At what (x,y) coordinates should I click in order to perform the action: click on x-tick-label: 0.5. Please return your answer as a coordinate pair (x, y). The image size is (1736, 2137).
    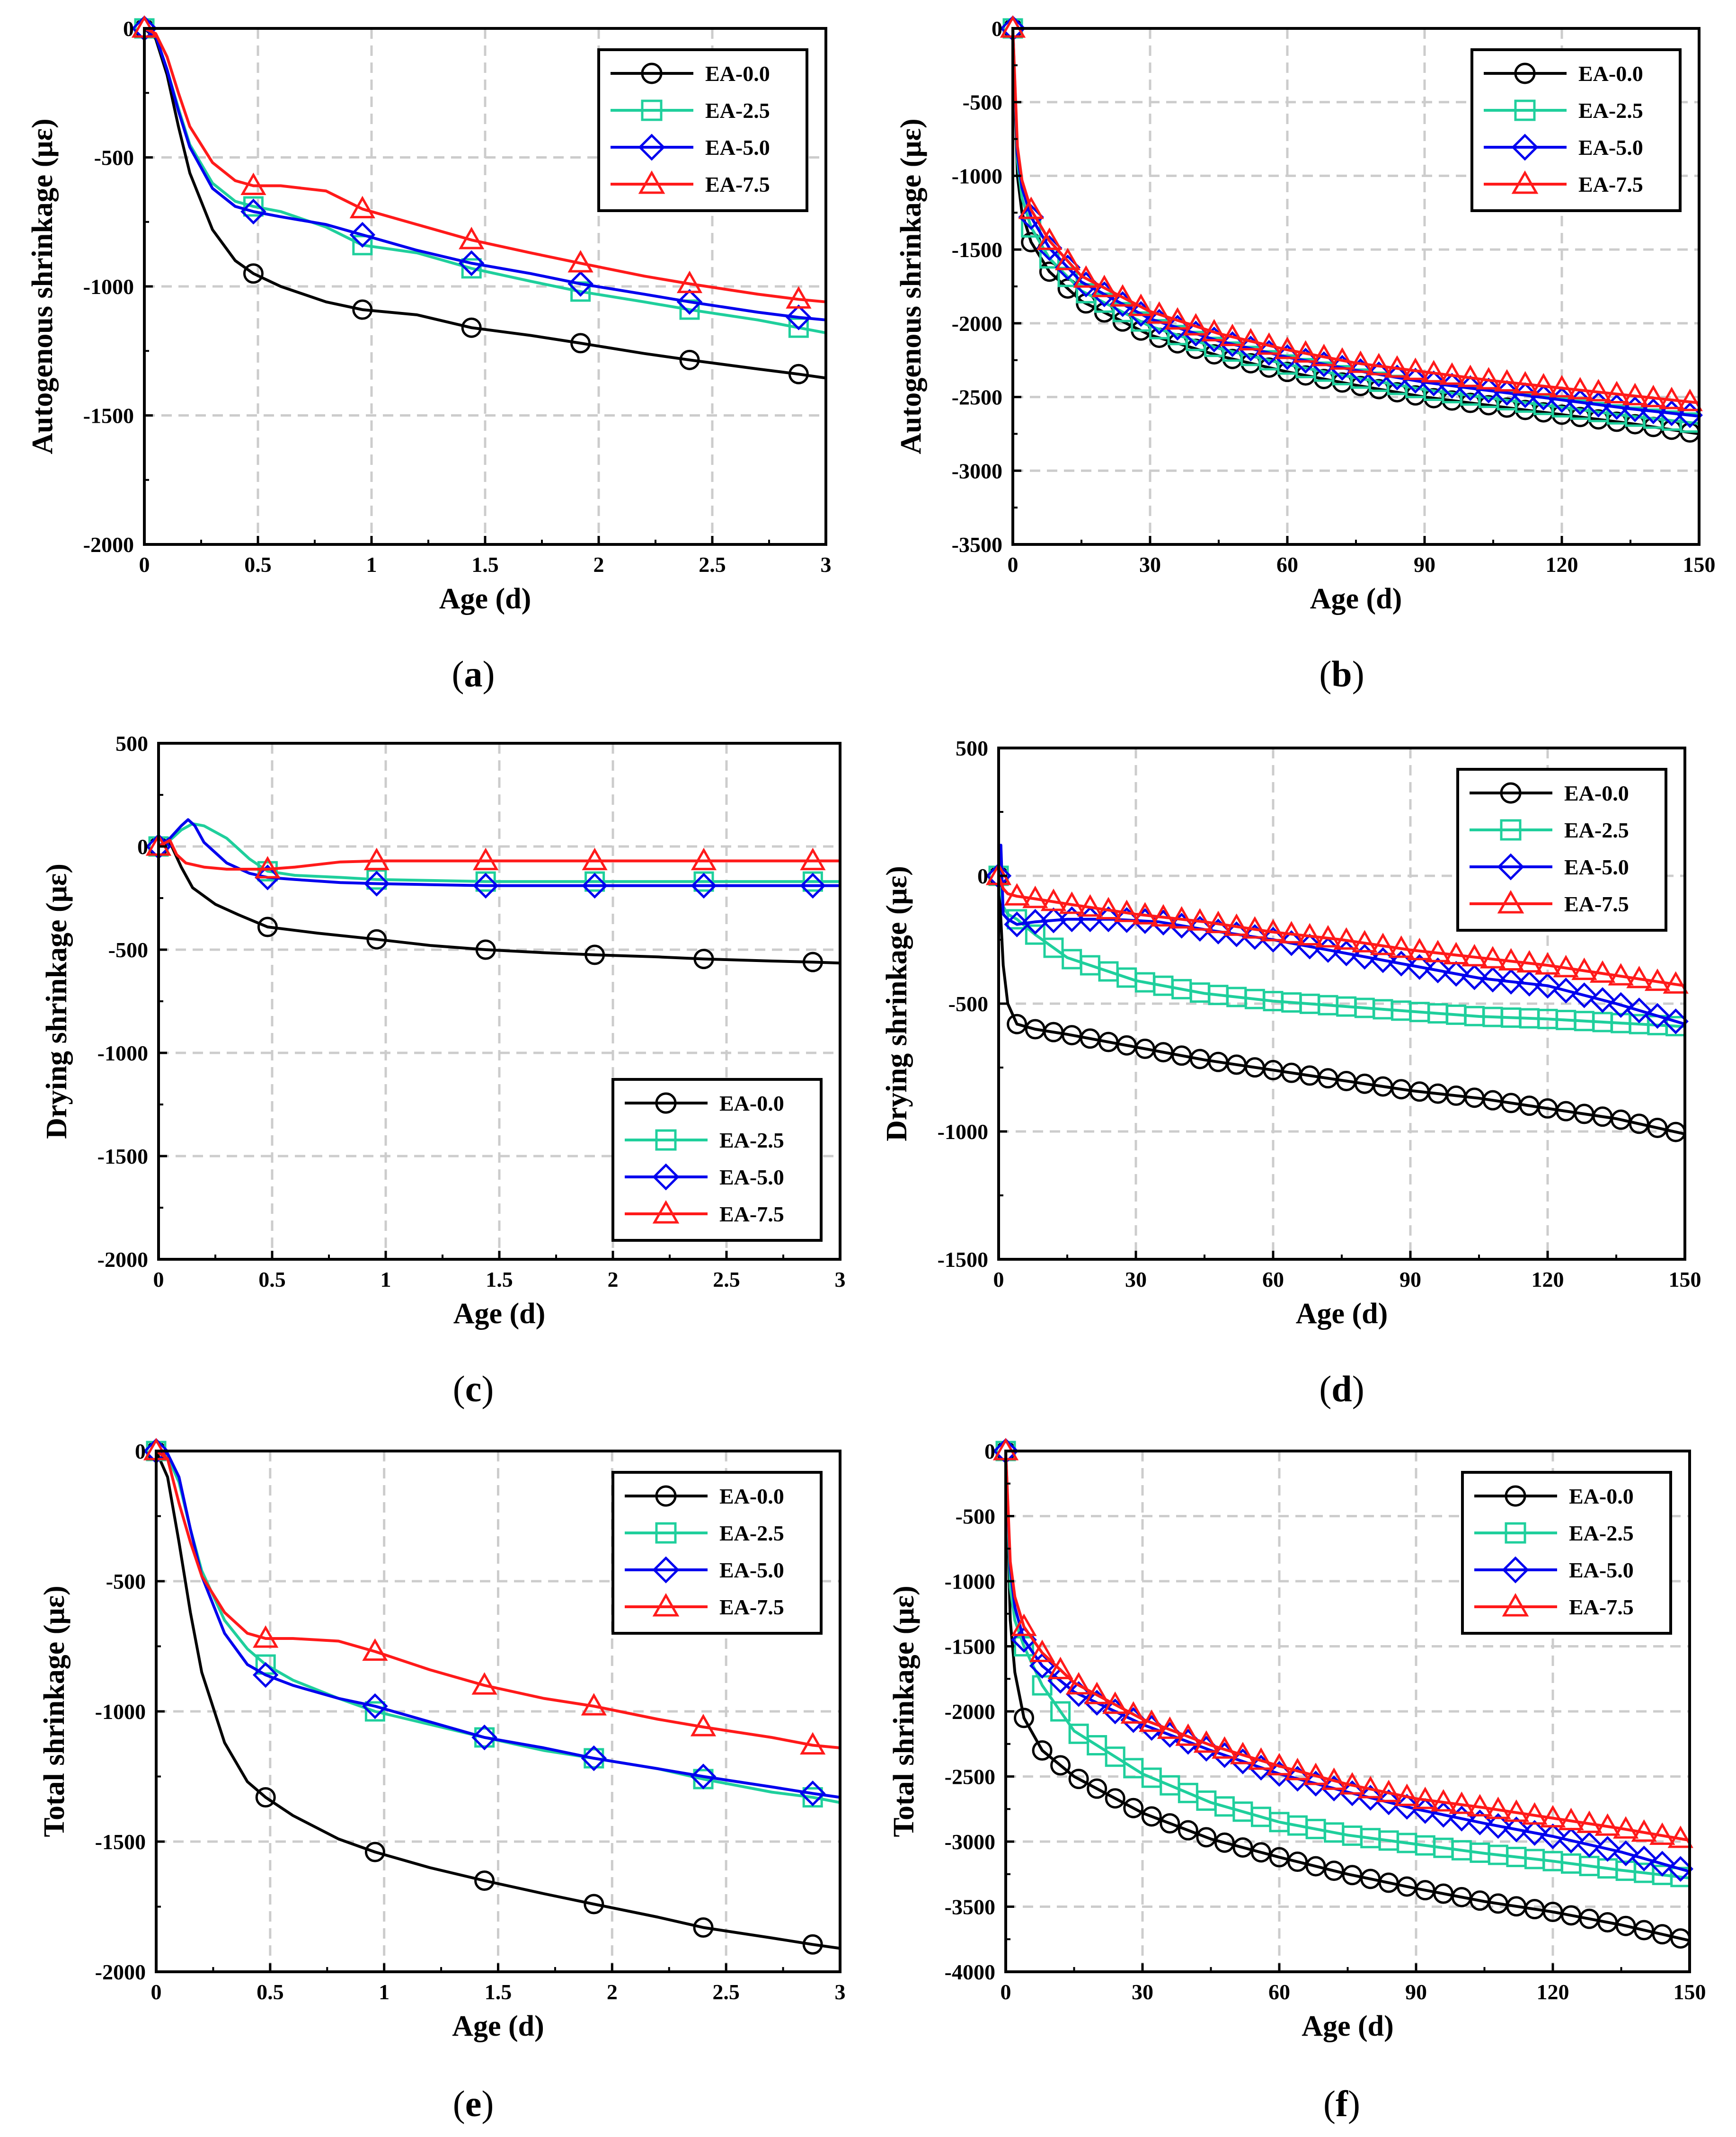
    Looking at the image, I should click on (258, 564).